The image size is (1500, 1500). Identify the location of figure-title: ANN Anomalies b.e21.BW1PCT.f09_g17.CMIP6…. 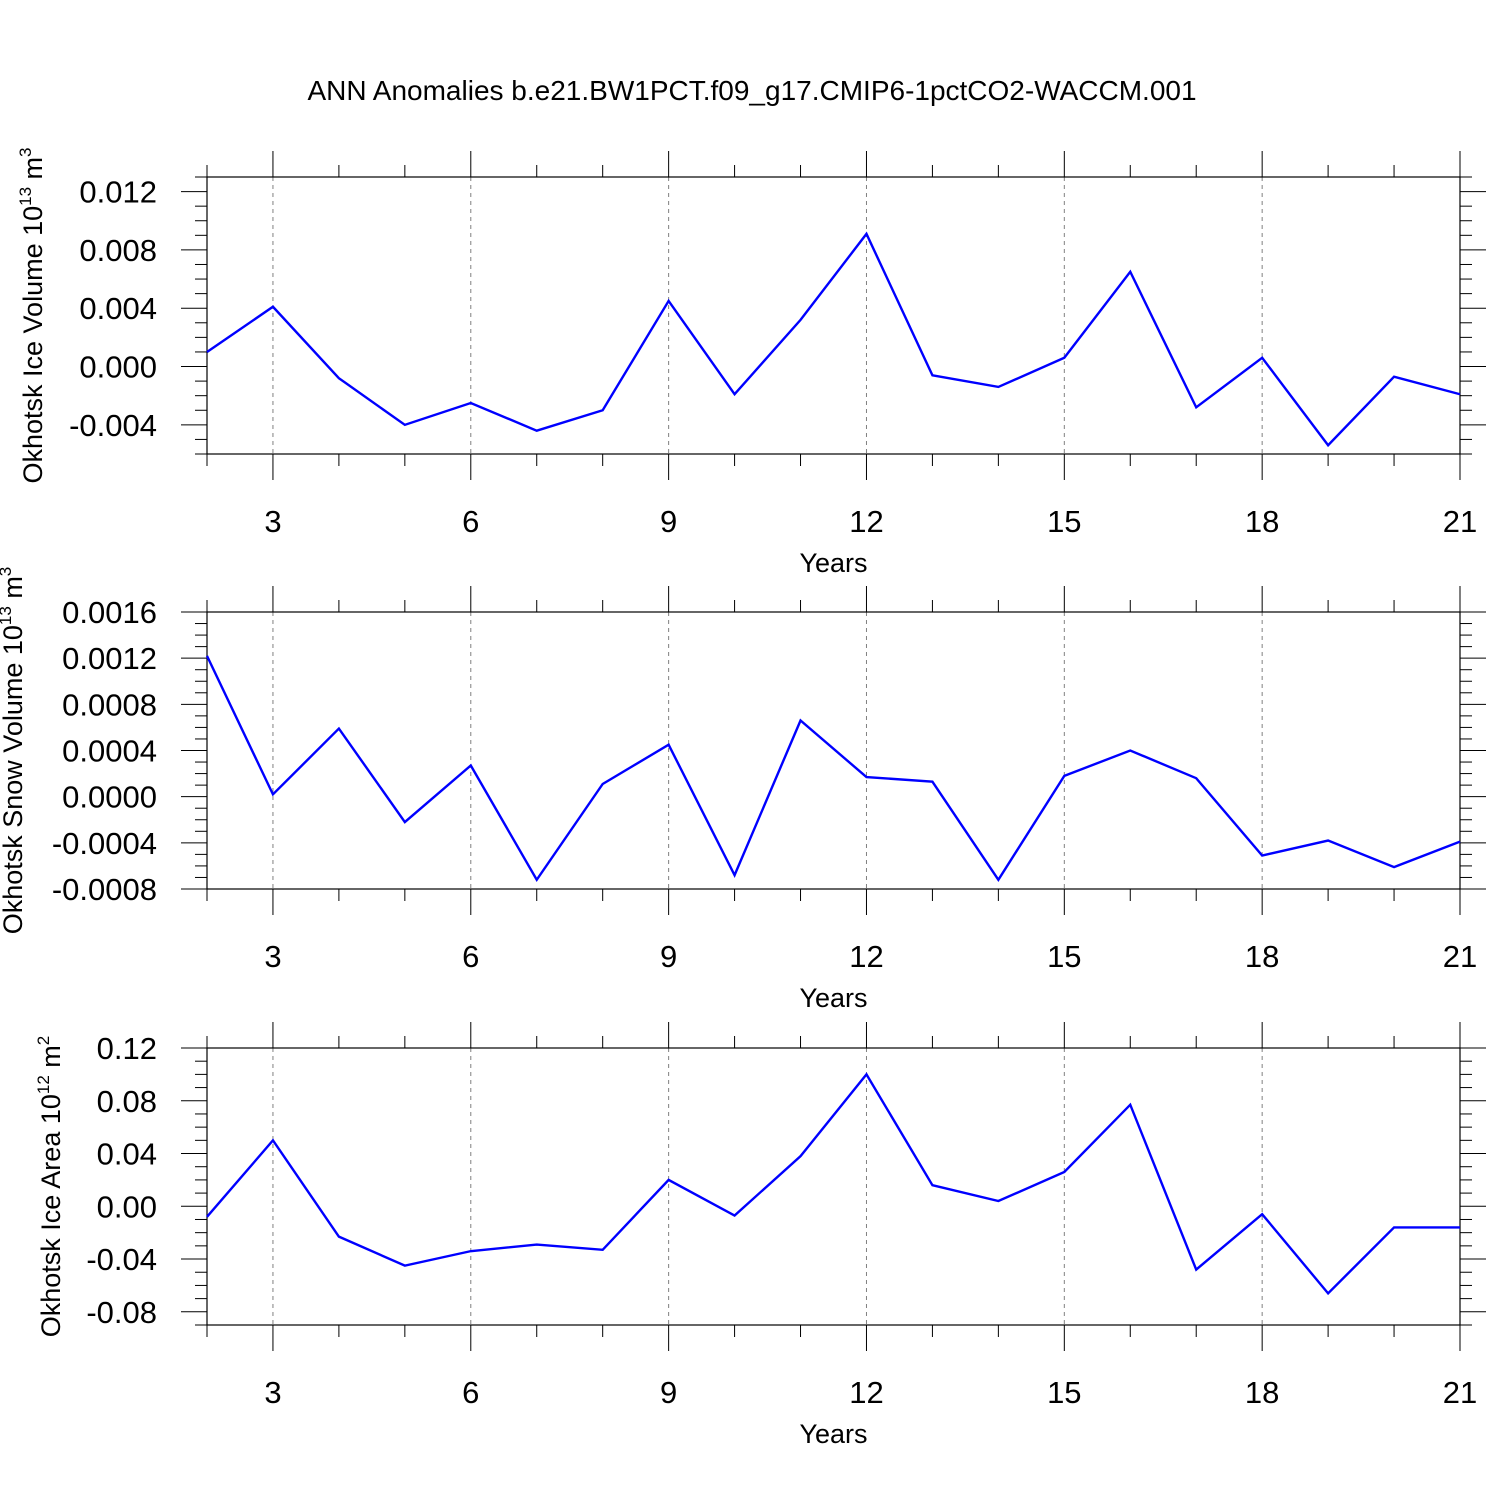
(751, 90).